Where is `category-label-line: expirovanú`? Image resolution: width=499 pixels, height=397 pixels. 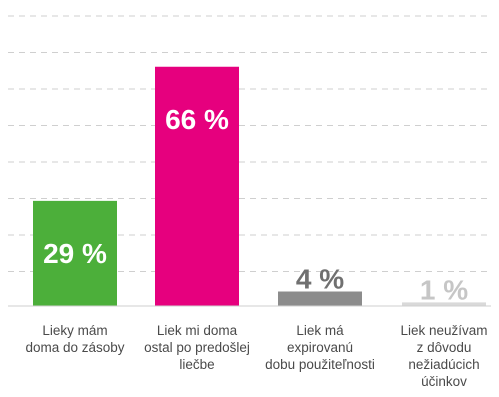
category-label-line: expirovanú is located at coordinates (320, 347).